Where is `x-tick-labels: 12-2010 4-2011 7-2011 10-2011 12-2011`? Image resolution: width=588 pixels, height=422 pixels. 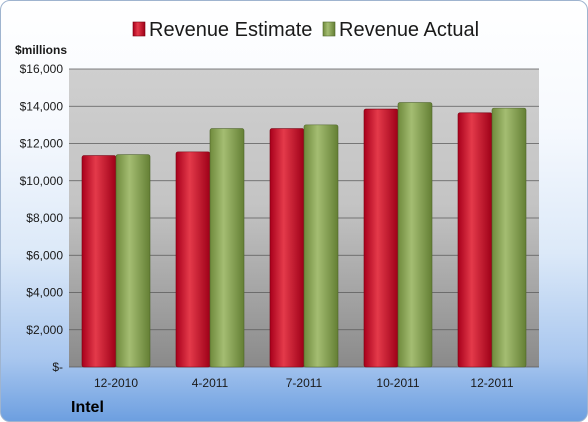 x-tick-labels: 12-2010 4-2011 7-2011 10-2011 12-2011 is located at coordinates (304, 383).